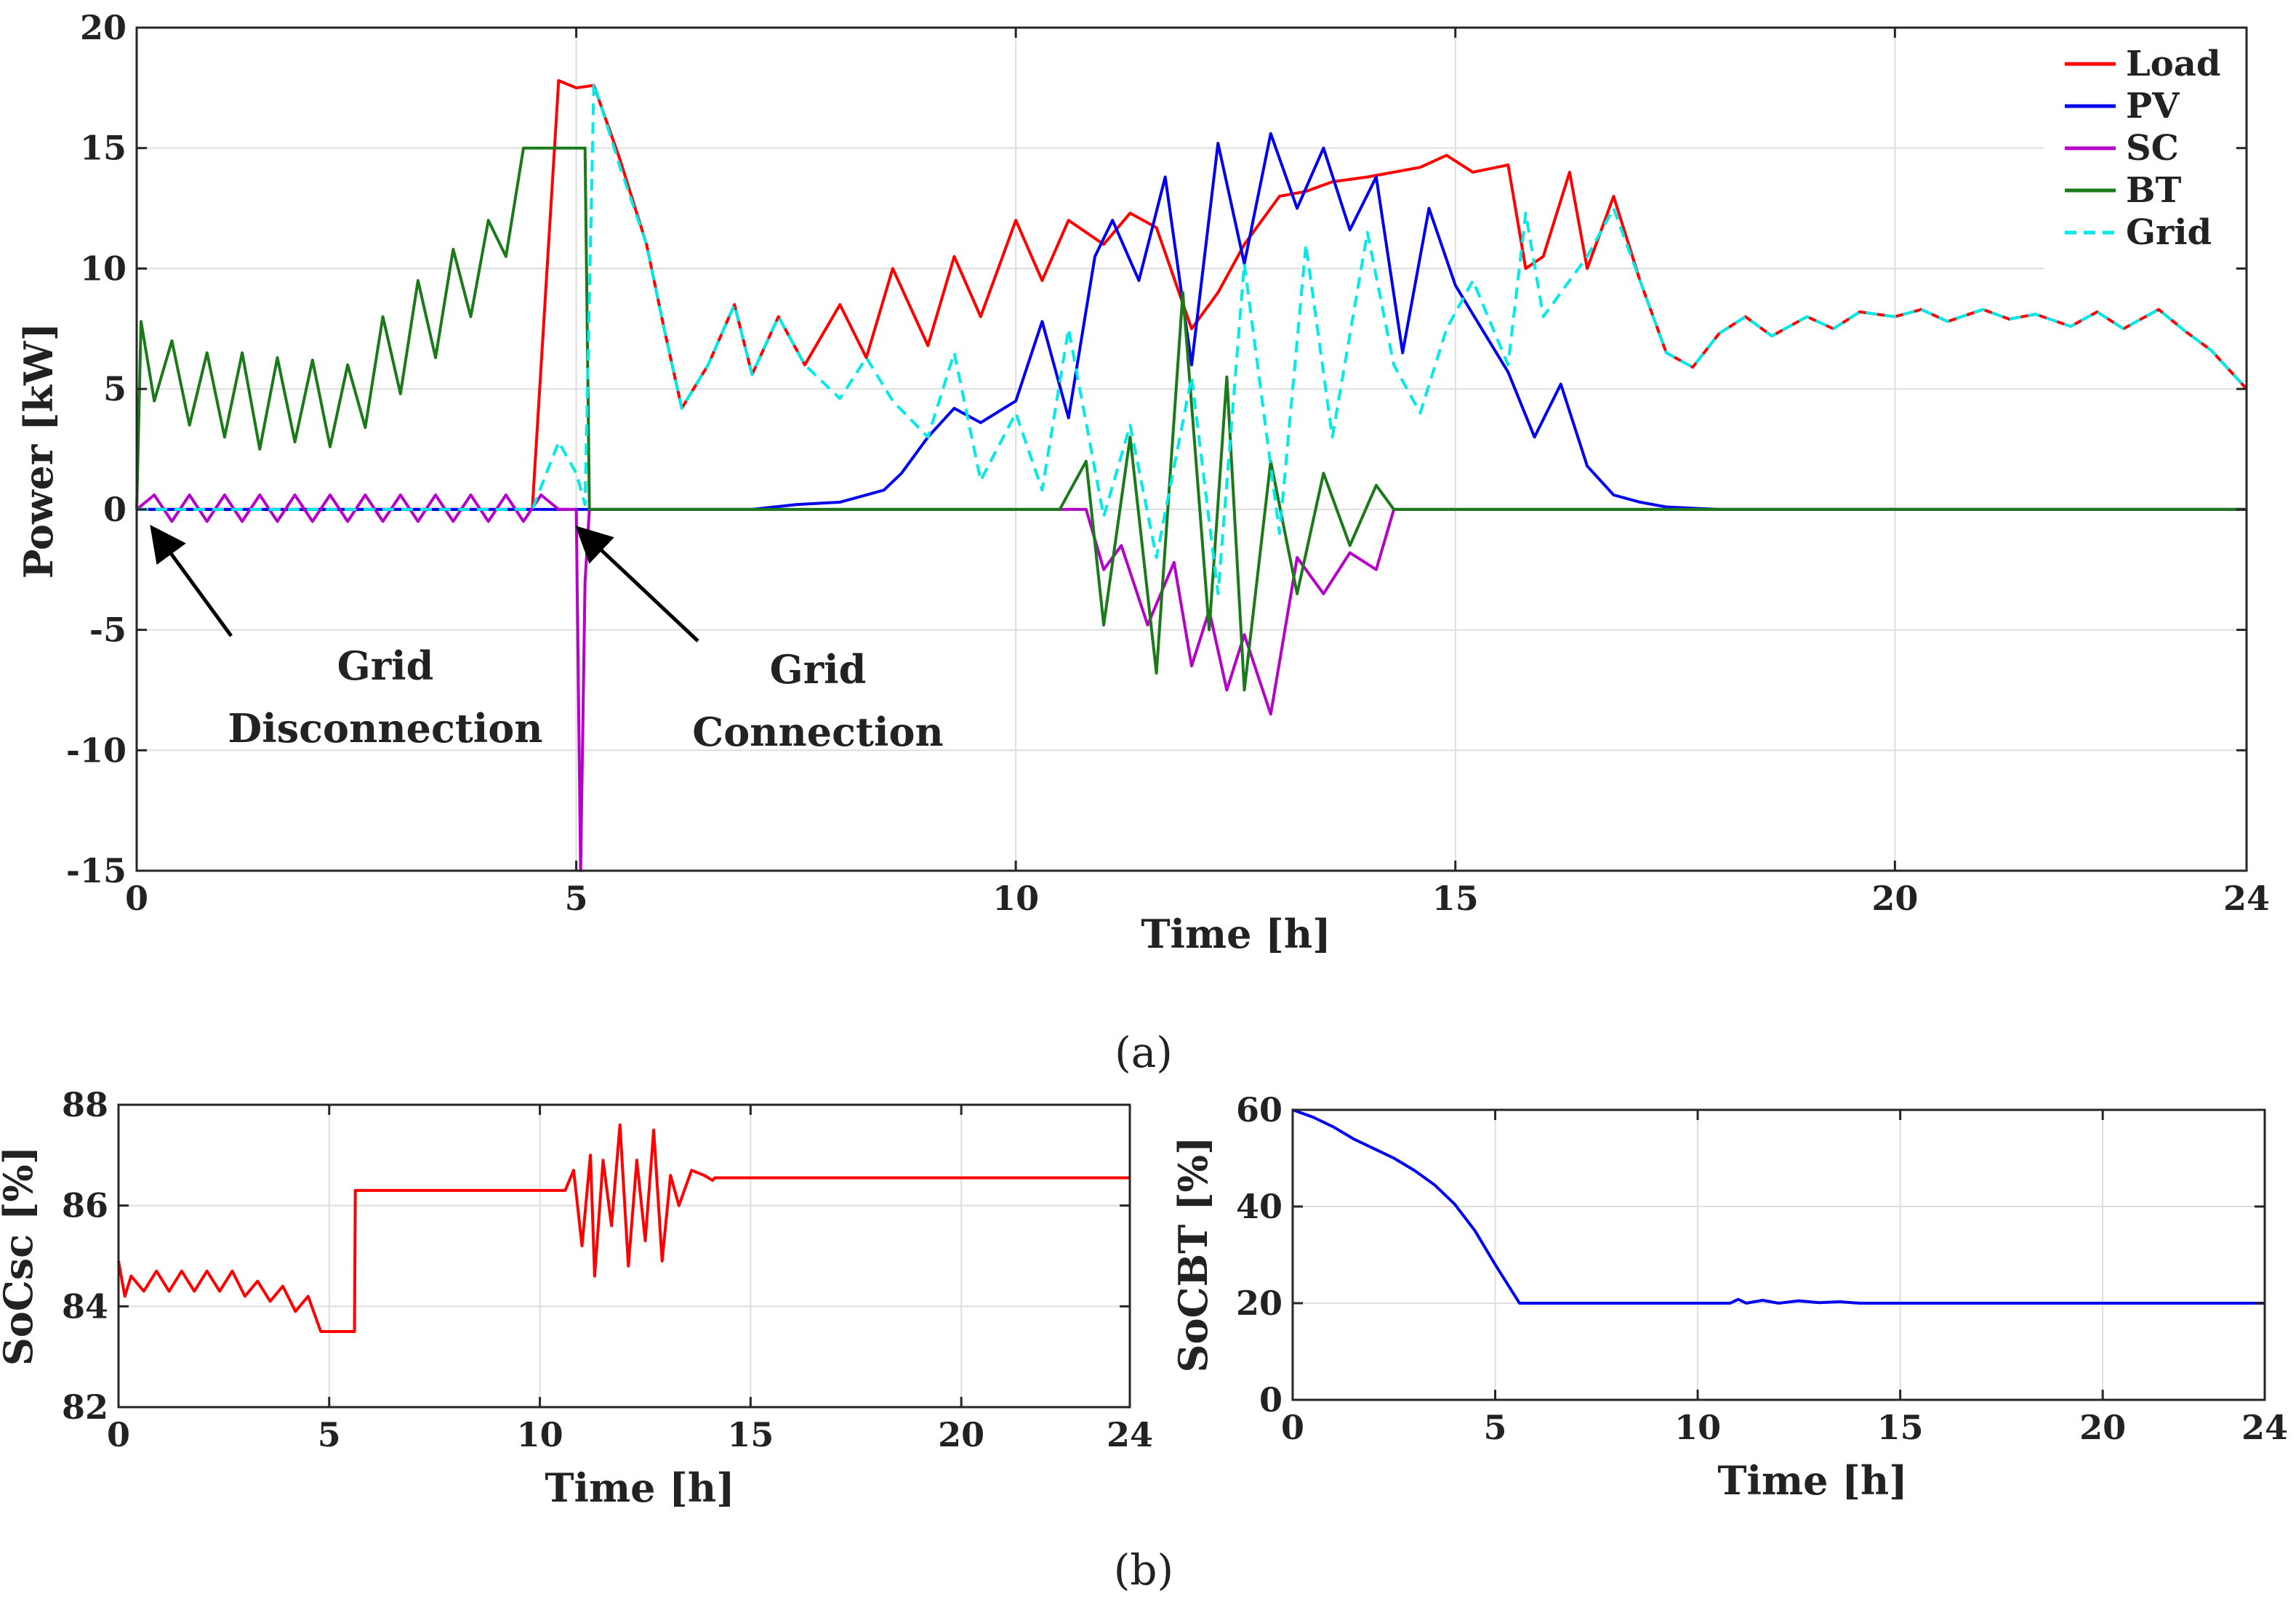  I want to click on y-tick-label: 84, so click(85, 1306).